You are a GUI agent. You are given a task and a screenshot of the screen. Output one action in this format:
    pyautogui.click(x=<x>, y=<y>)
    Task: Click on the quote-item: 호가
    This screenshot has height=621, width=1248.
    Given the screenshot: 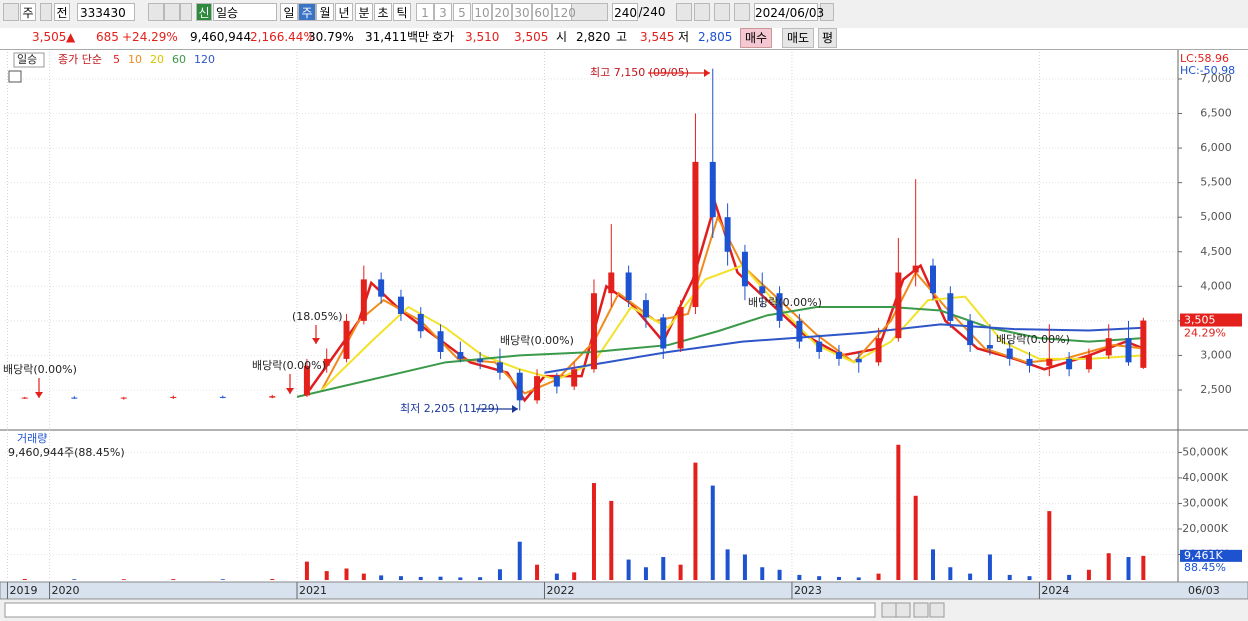 What is the action you would take?
    pyautogui.click(x=443, y=37)
    